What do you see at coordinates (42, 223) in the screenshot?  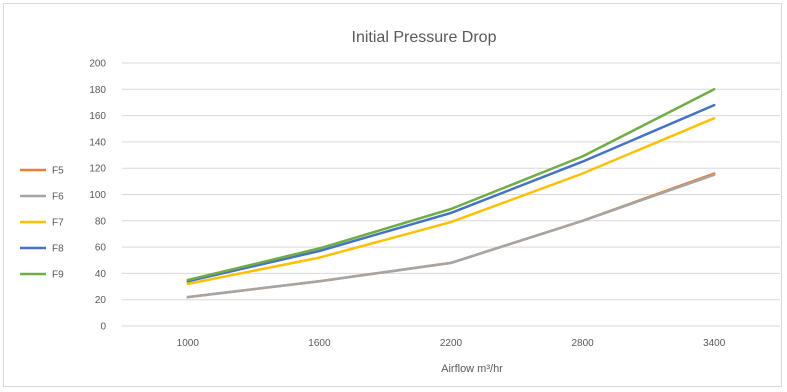 I see `legend: F5 F6 F7 F8 F9` at bounding box center [42, 223].